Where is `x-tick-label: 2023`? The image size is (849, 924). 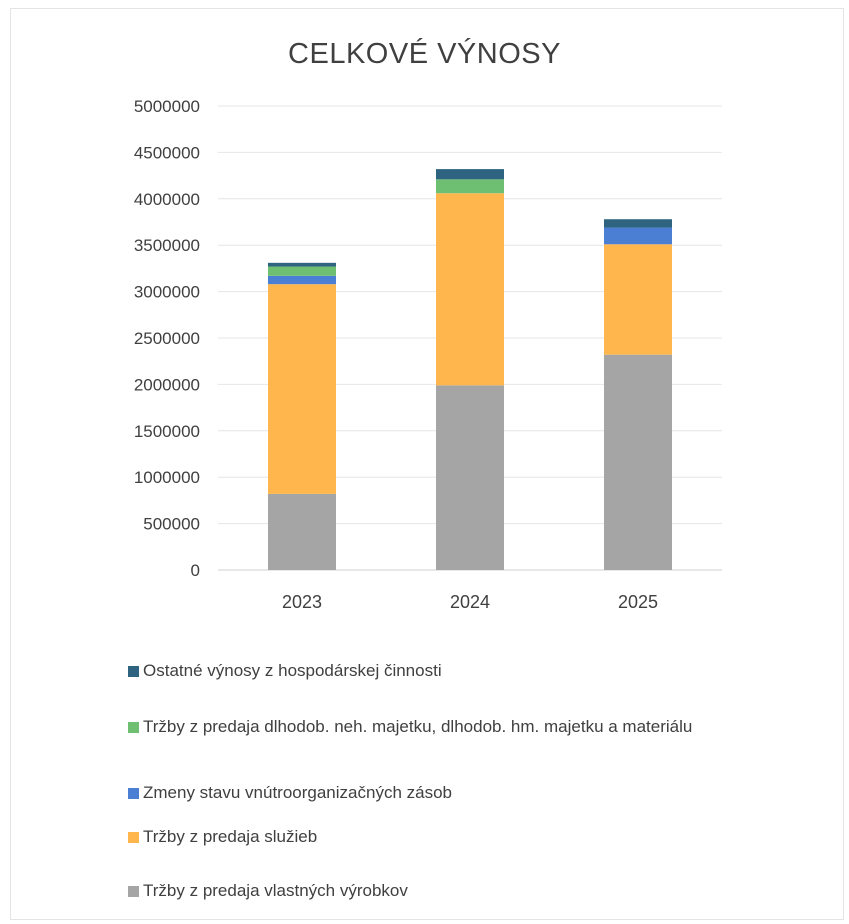 x-tick-label: 2023 is located at coordinates (302, 602).